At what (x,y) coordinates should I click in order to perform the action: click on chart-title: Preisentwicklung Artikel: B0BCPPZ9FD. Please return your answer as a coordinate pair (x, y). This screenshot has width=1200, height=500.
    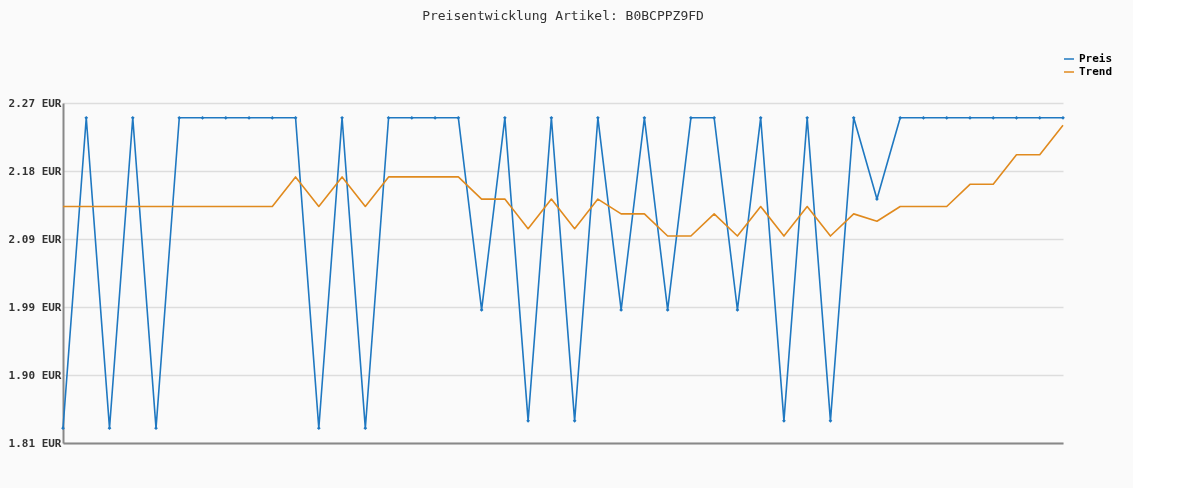
    Looking at the image, I should click on (563, 15).